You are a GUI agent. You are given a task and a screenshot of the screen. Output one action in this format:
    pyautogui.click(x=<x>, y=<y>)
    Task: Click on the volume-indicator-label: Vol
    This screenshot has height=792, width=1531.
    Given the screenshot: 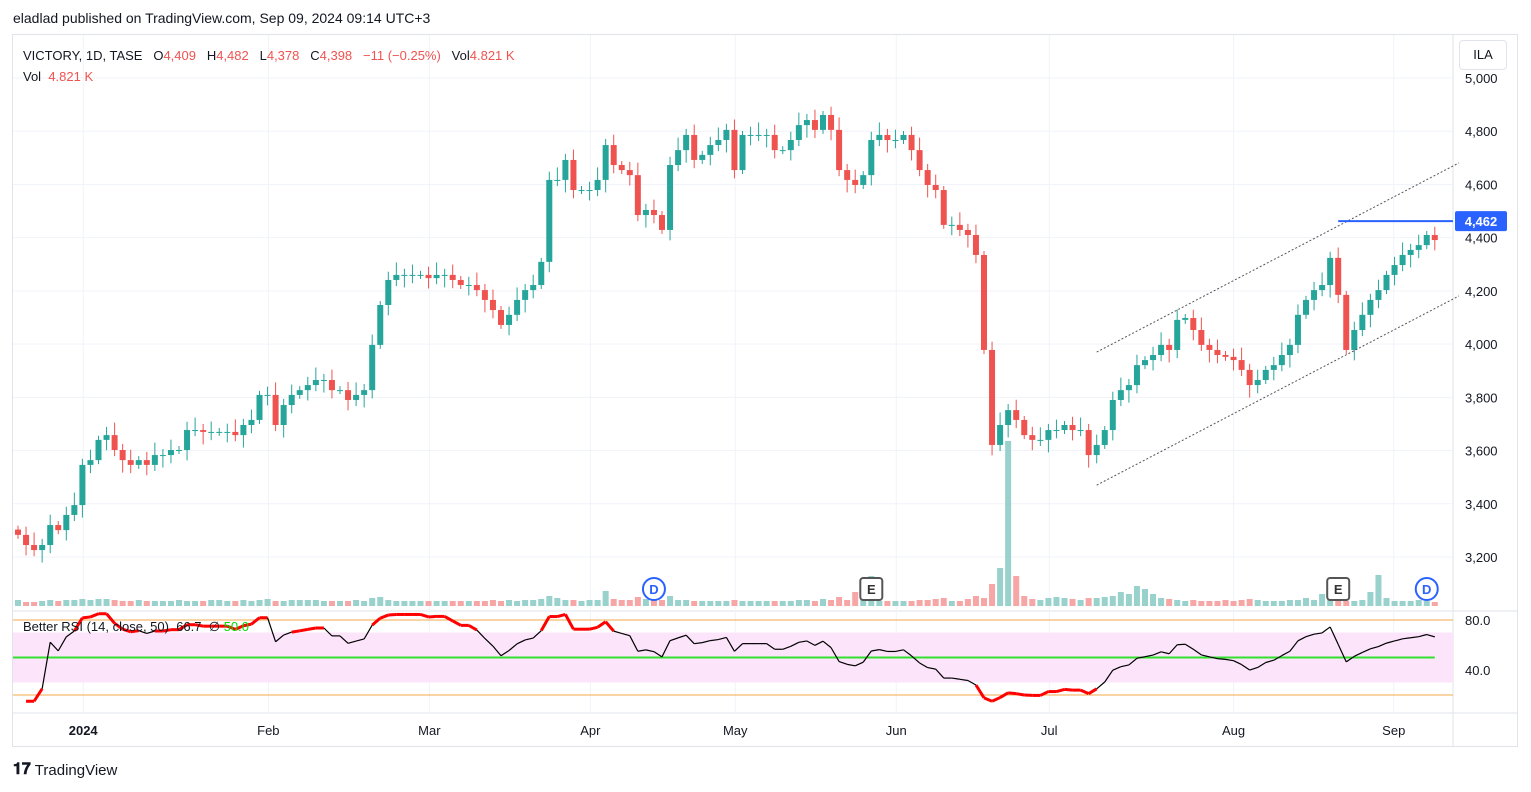 What is the action you would take?
    pyautogui.click(x=32, y=76)
    